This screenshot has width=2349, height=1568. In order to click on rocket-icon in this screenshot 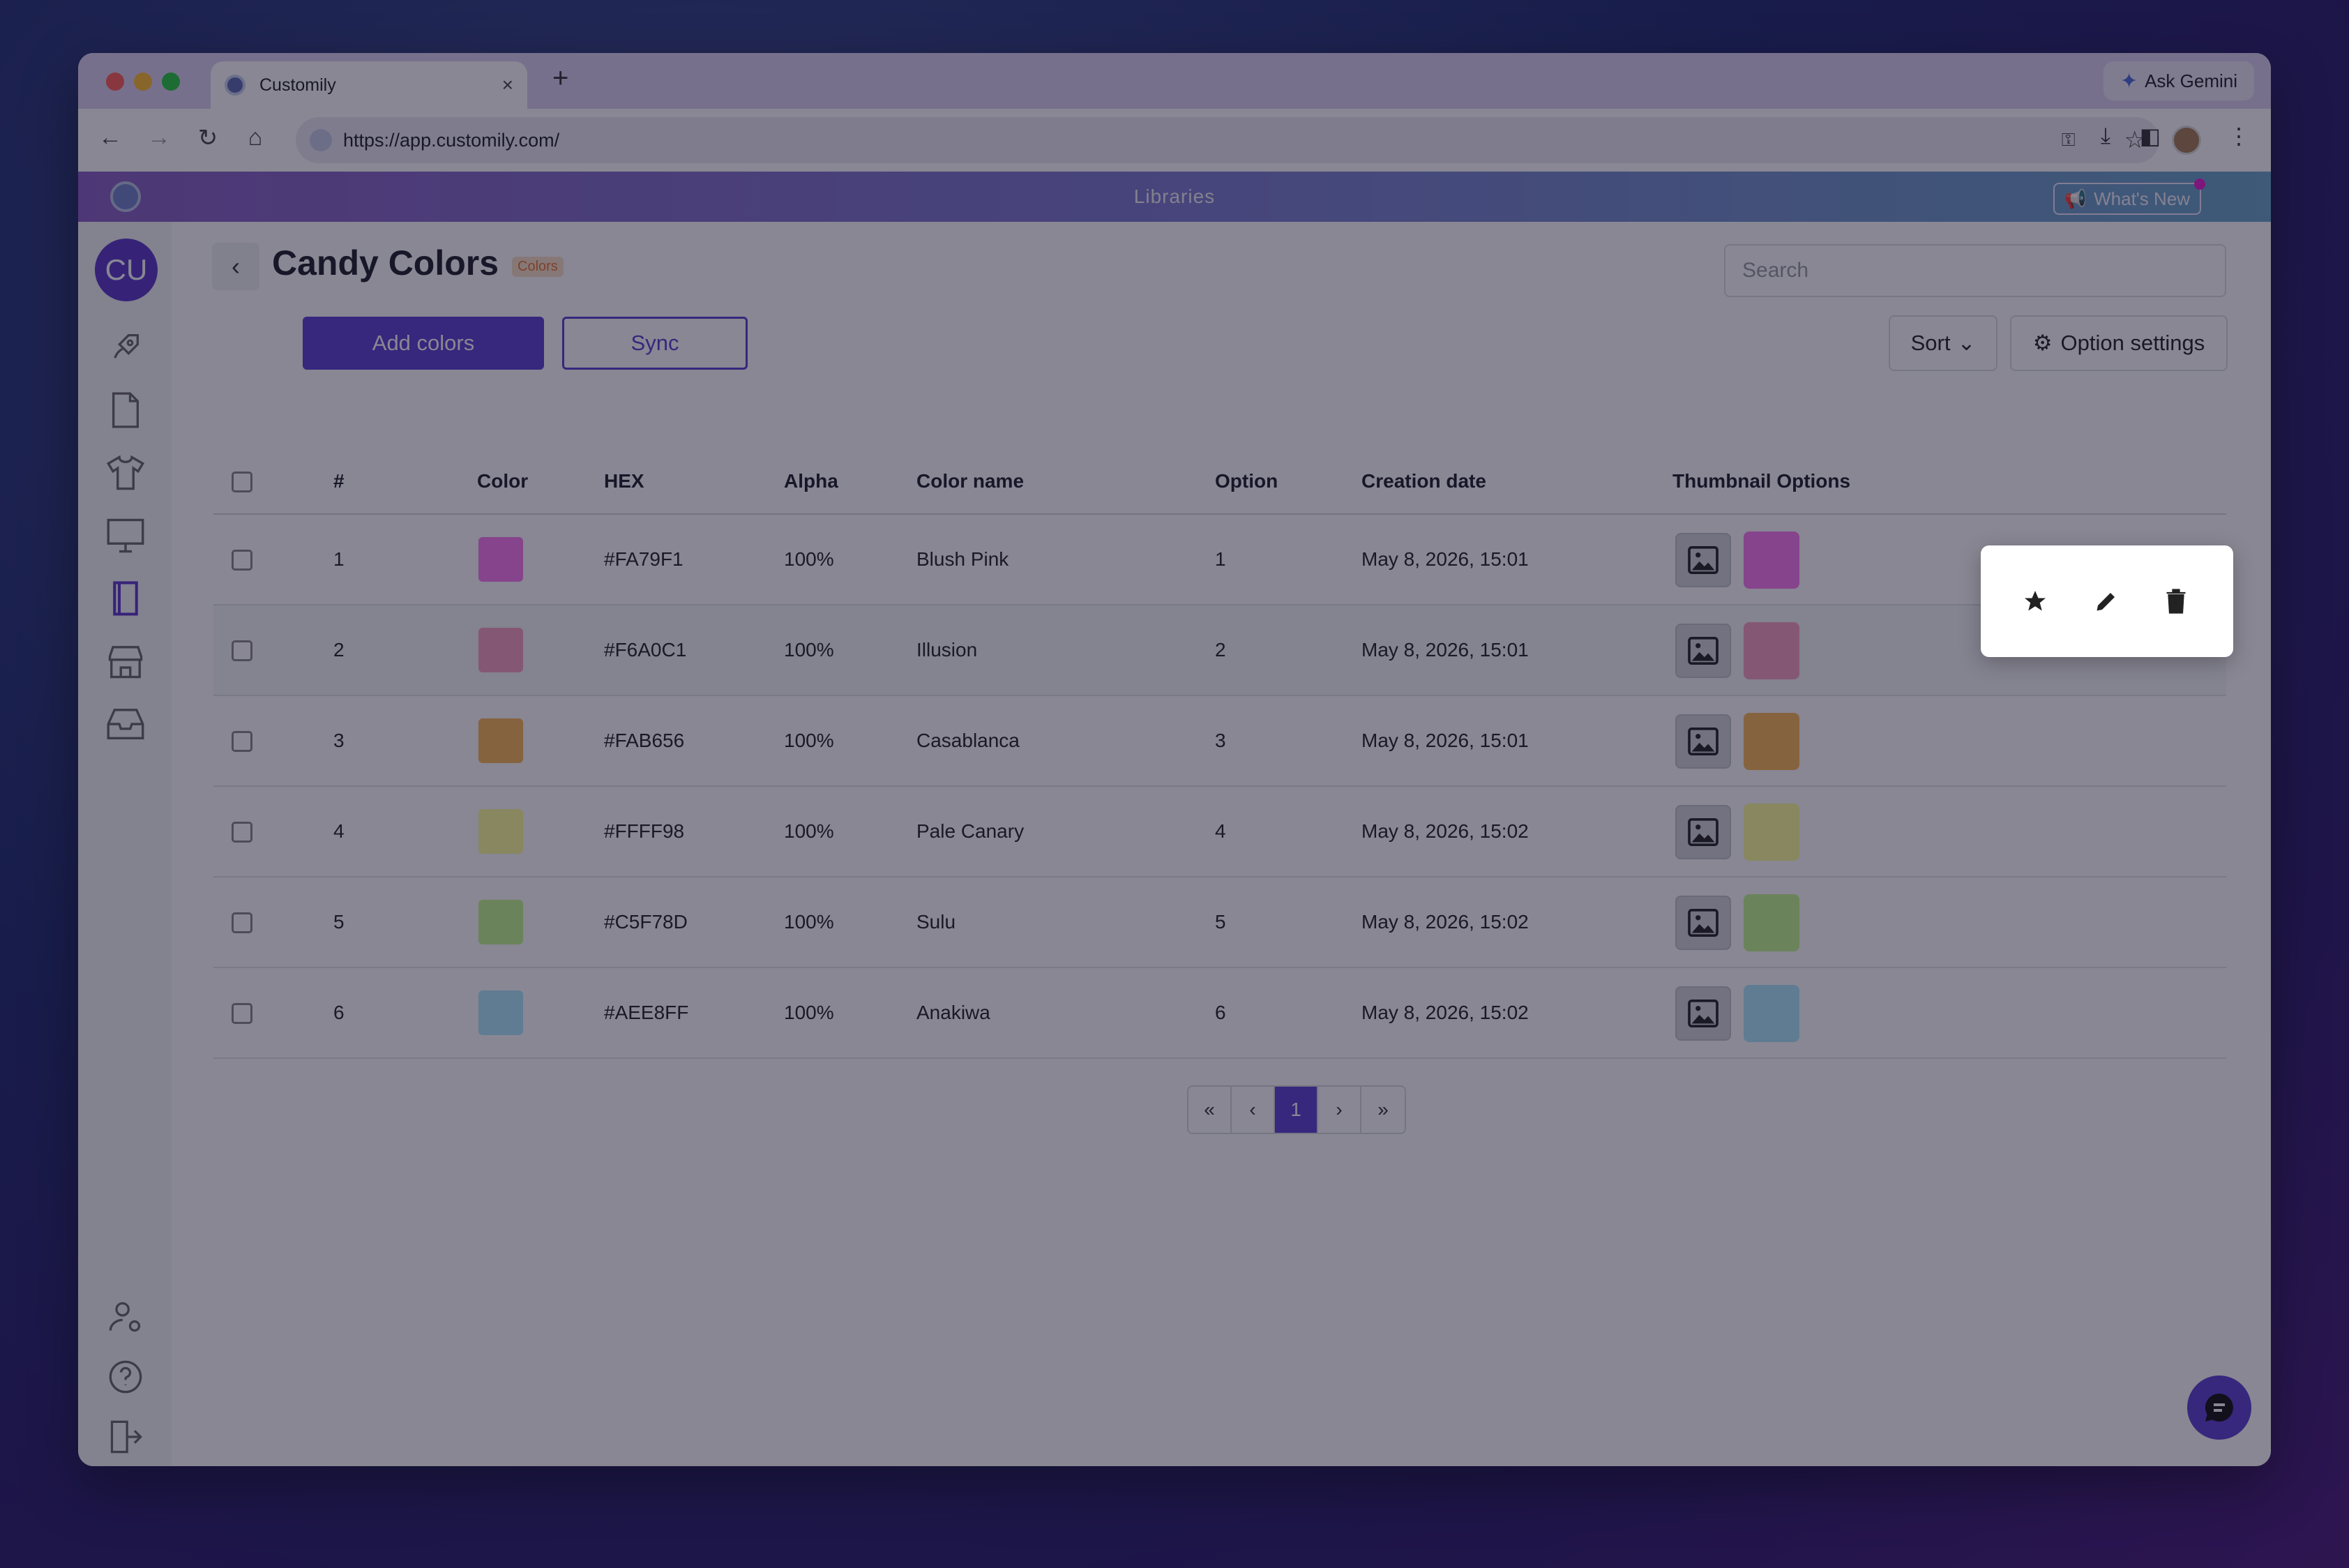, I will do `click(126, 347)`.